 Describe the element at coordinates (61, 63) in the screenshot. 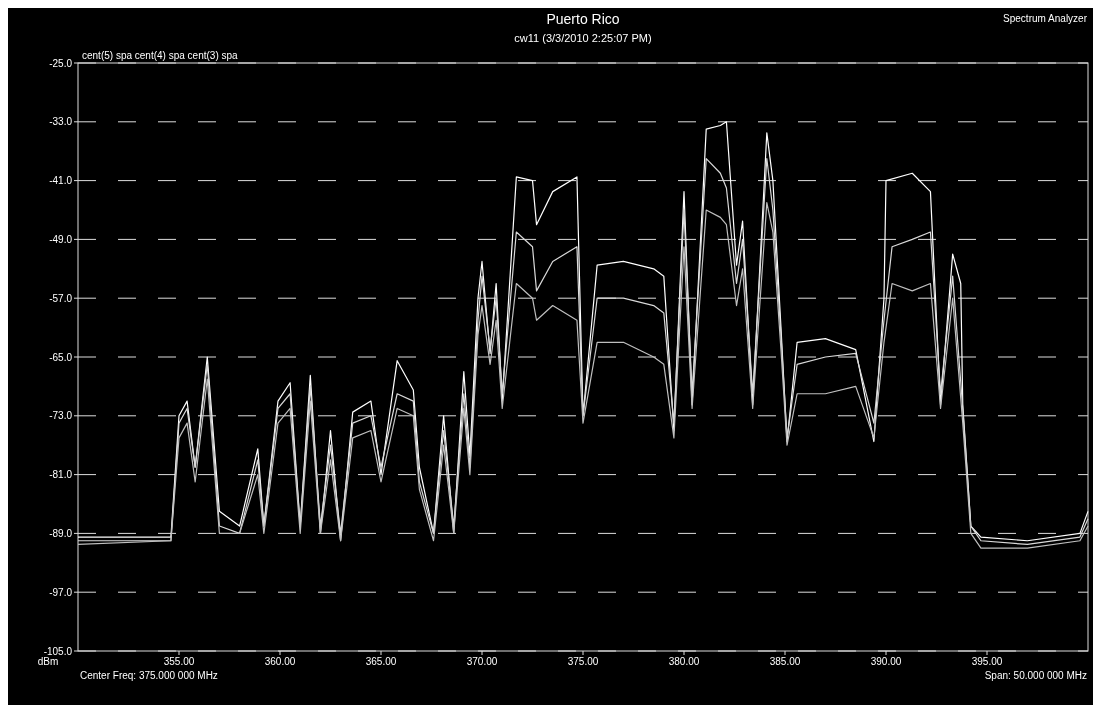

I see `y-tick-label: -25.0` at that location.